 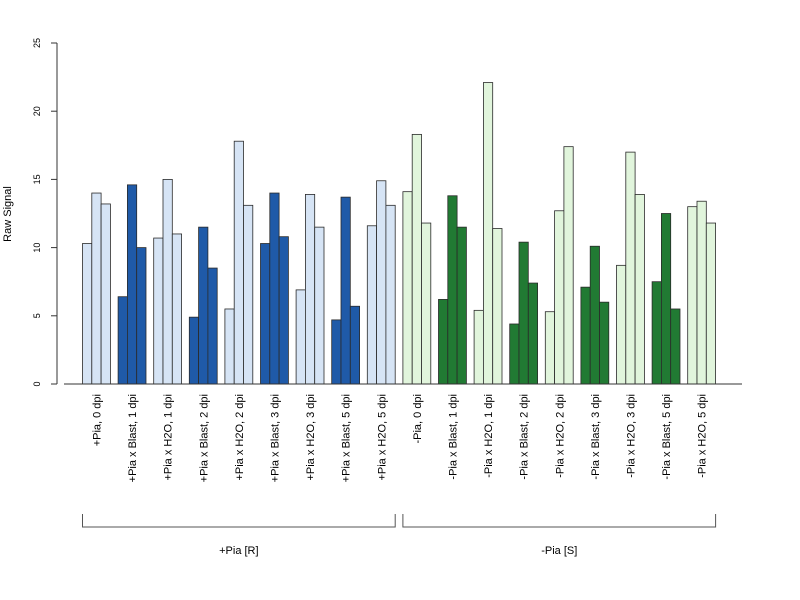 What do you see at coordinates (37, 383) in the screenshot?
I see `y-tick-label: 0` at bounding box center [37, 383].